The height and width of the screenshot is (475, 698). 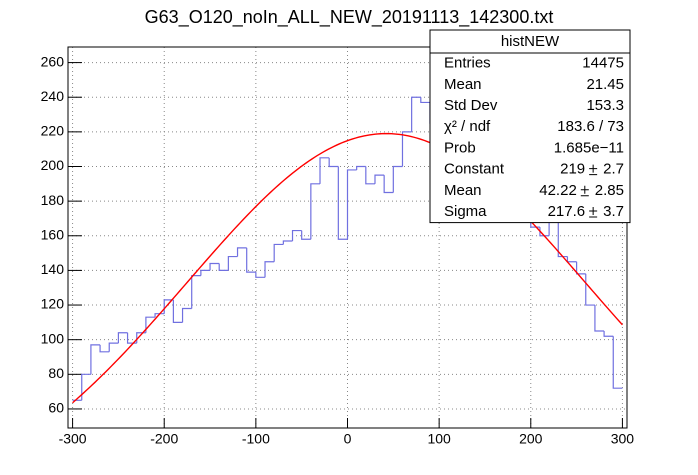 I want to click on y-tick-label: 260, so click(x=53, y=61).